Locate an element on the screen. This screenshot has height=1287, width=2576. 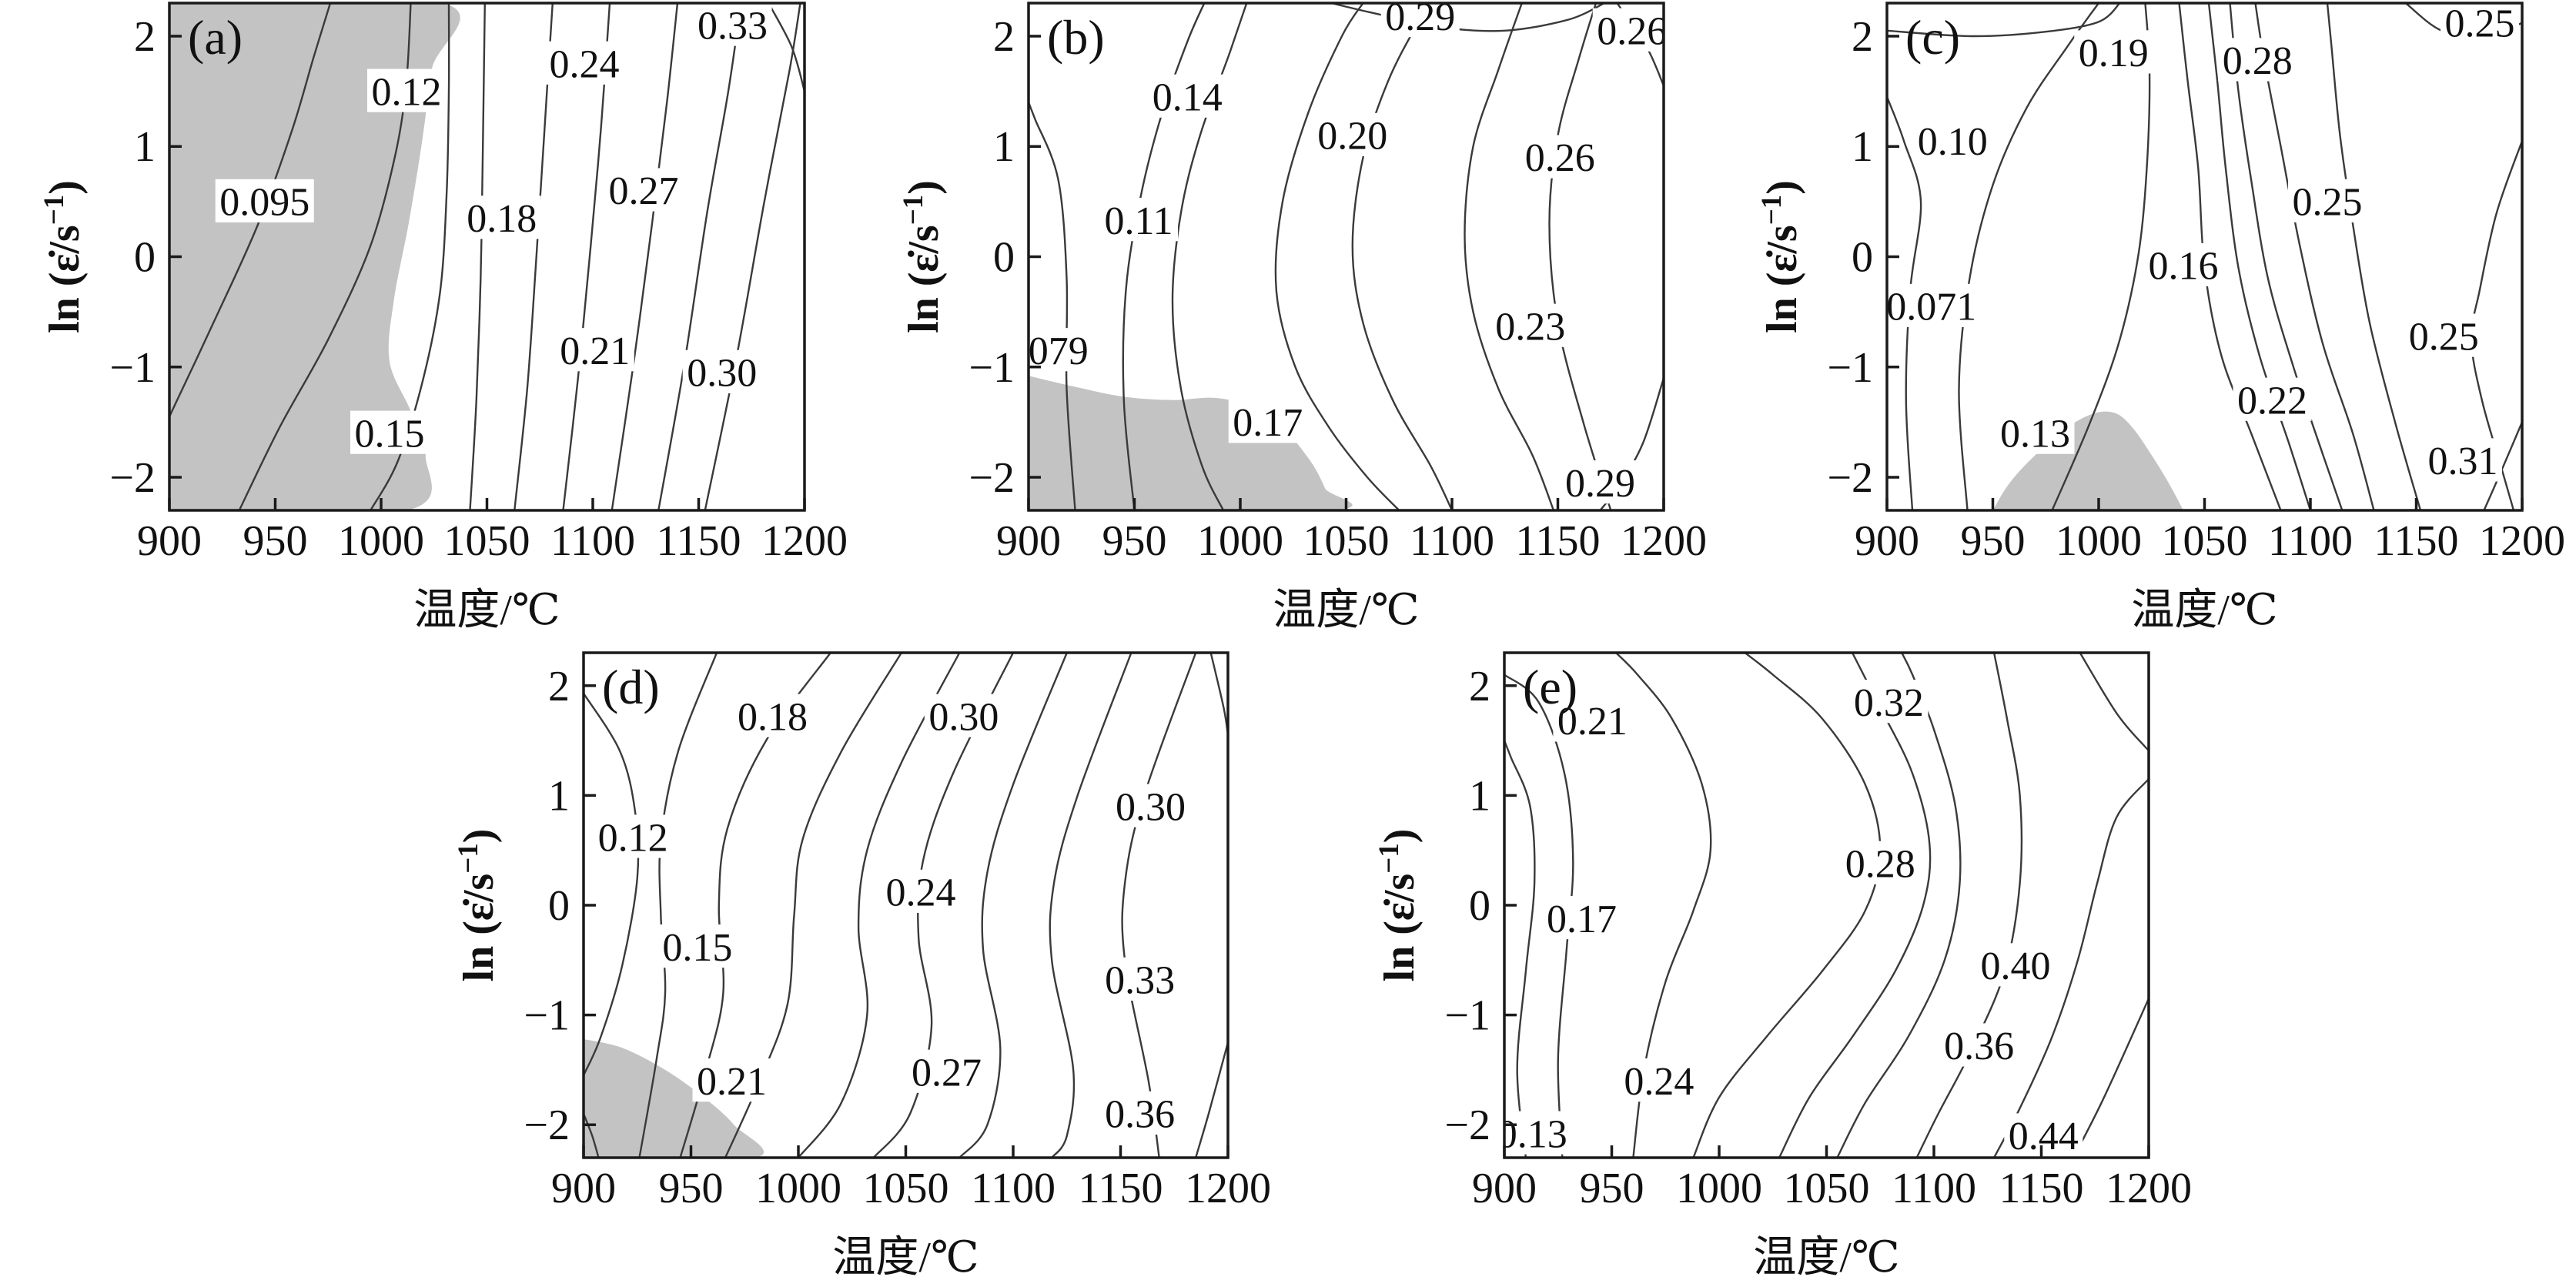
contour-label: 0.11 is located at coordinates (1139, 221).